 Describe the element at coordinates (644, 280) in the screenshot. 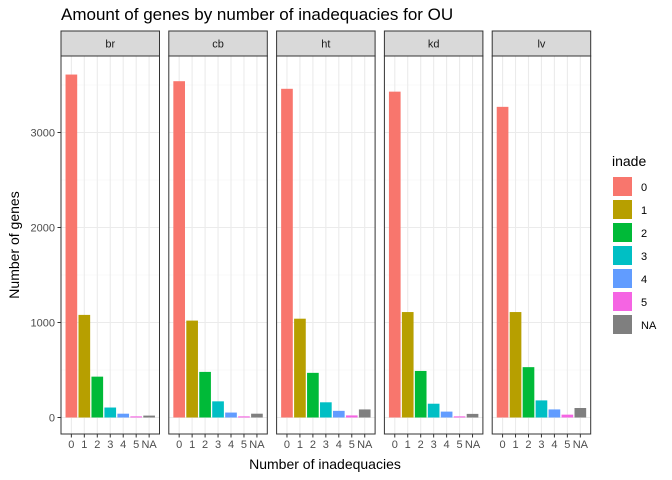

I see `legend-label-4: 4` at that location.